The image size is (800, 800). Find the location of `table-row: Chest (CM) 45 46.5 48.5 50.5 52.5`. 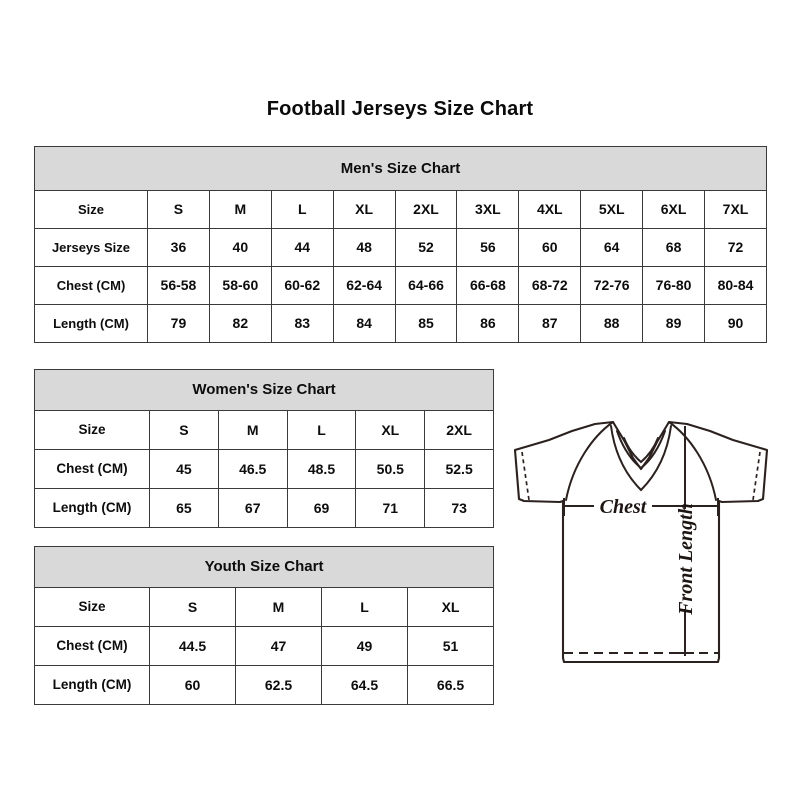

table-row: Chest (CM) 45 46.5 48.5 50.5 52.5 is located at coordinates (264, 469).